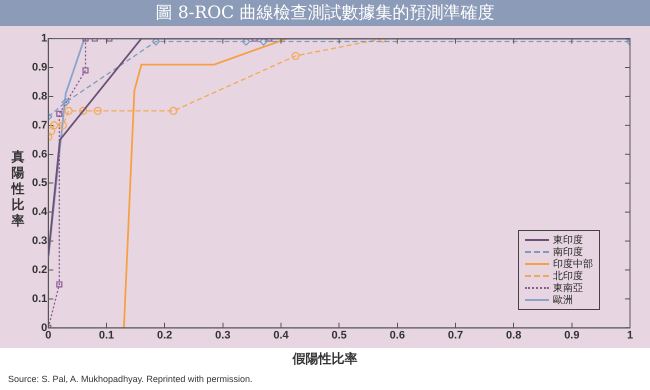 This screenshot has width=650, height=390. Describe the element at coordinates (130, 379) in the screenshot. I see `source-note: Source: S. Pal, A. Mukhopadhyay. Reprinted with permission.` at that location.